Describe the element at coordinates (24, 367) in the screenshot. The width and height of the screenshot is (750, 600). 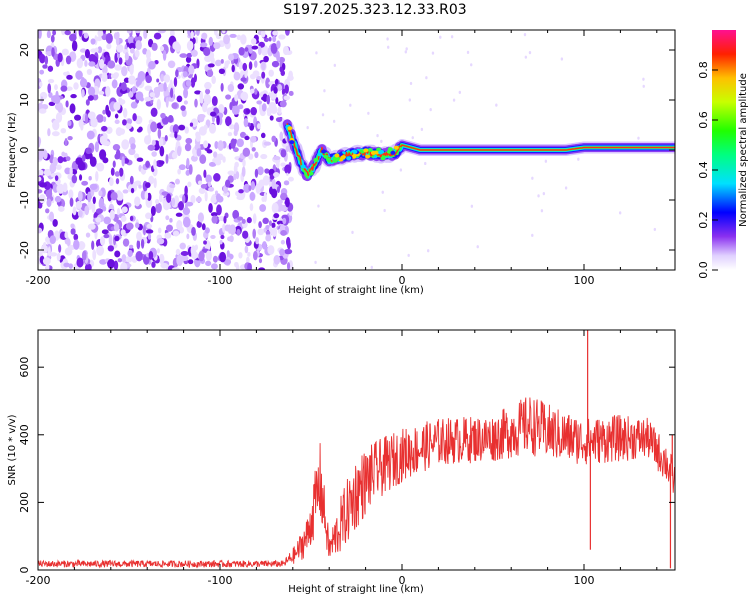
I see `snr-ytick-label-3: 600` at that location.